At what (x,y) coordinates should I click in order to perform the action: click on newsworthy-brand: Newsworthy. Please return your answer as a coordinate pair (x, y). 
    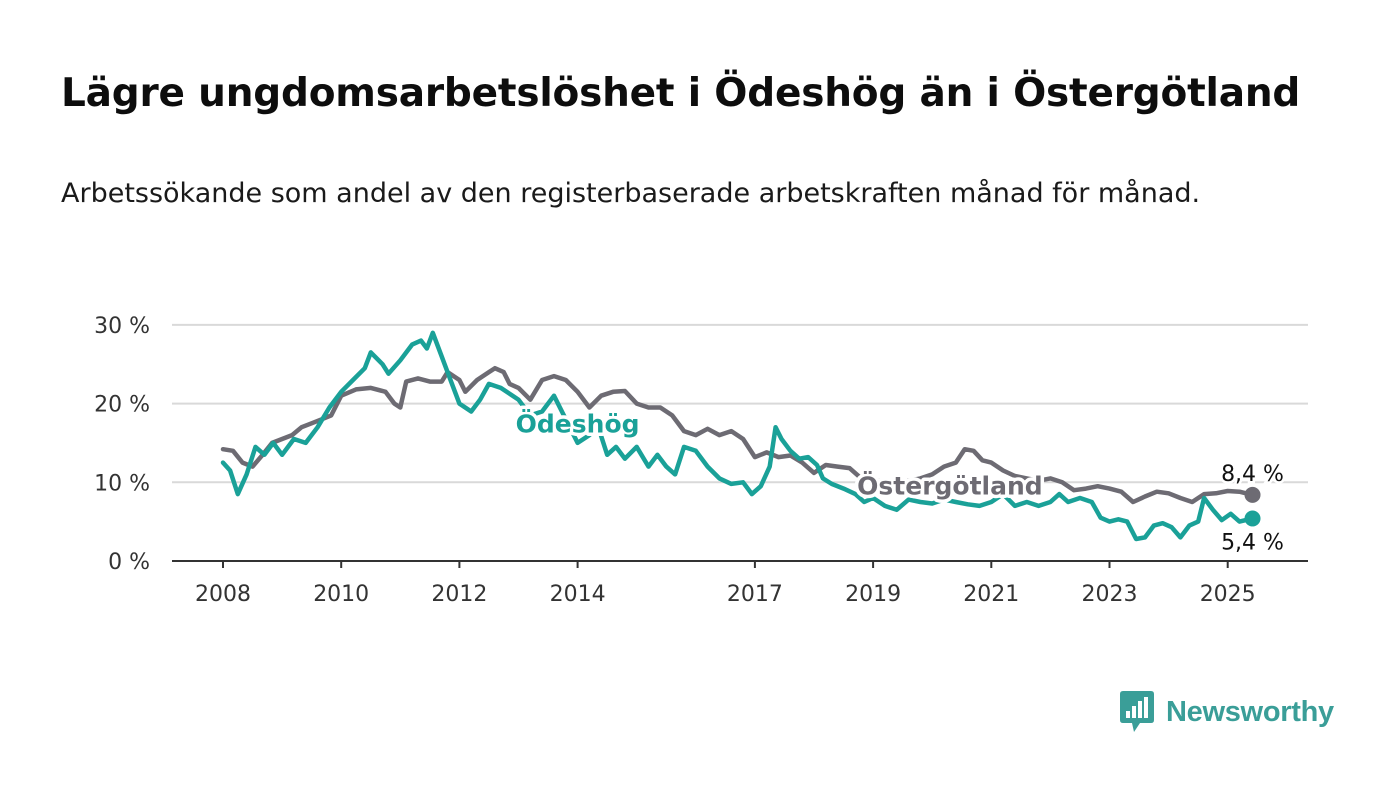
    Looking at the image, I should click on (1226, 712).